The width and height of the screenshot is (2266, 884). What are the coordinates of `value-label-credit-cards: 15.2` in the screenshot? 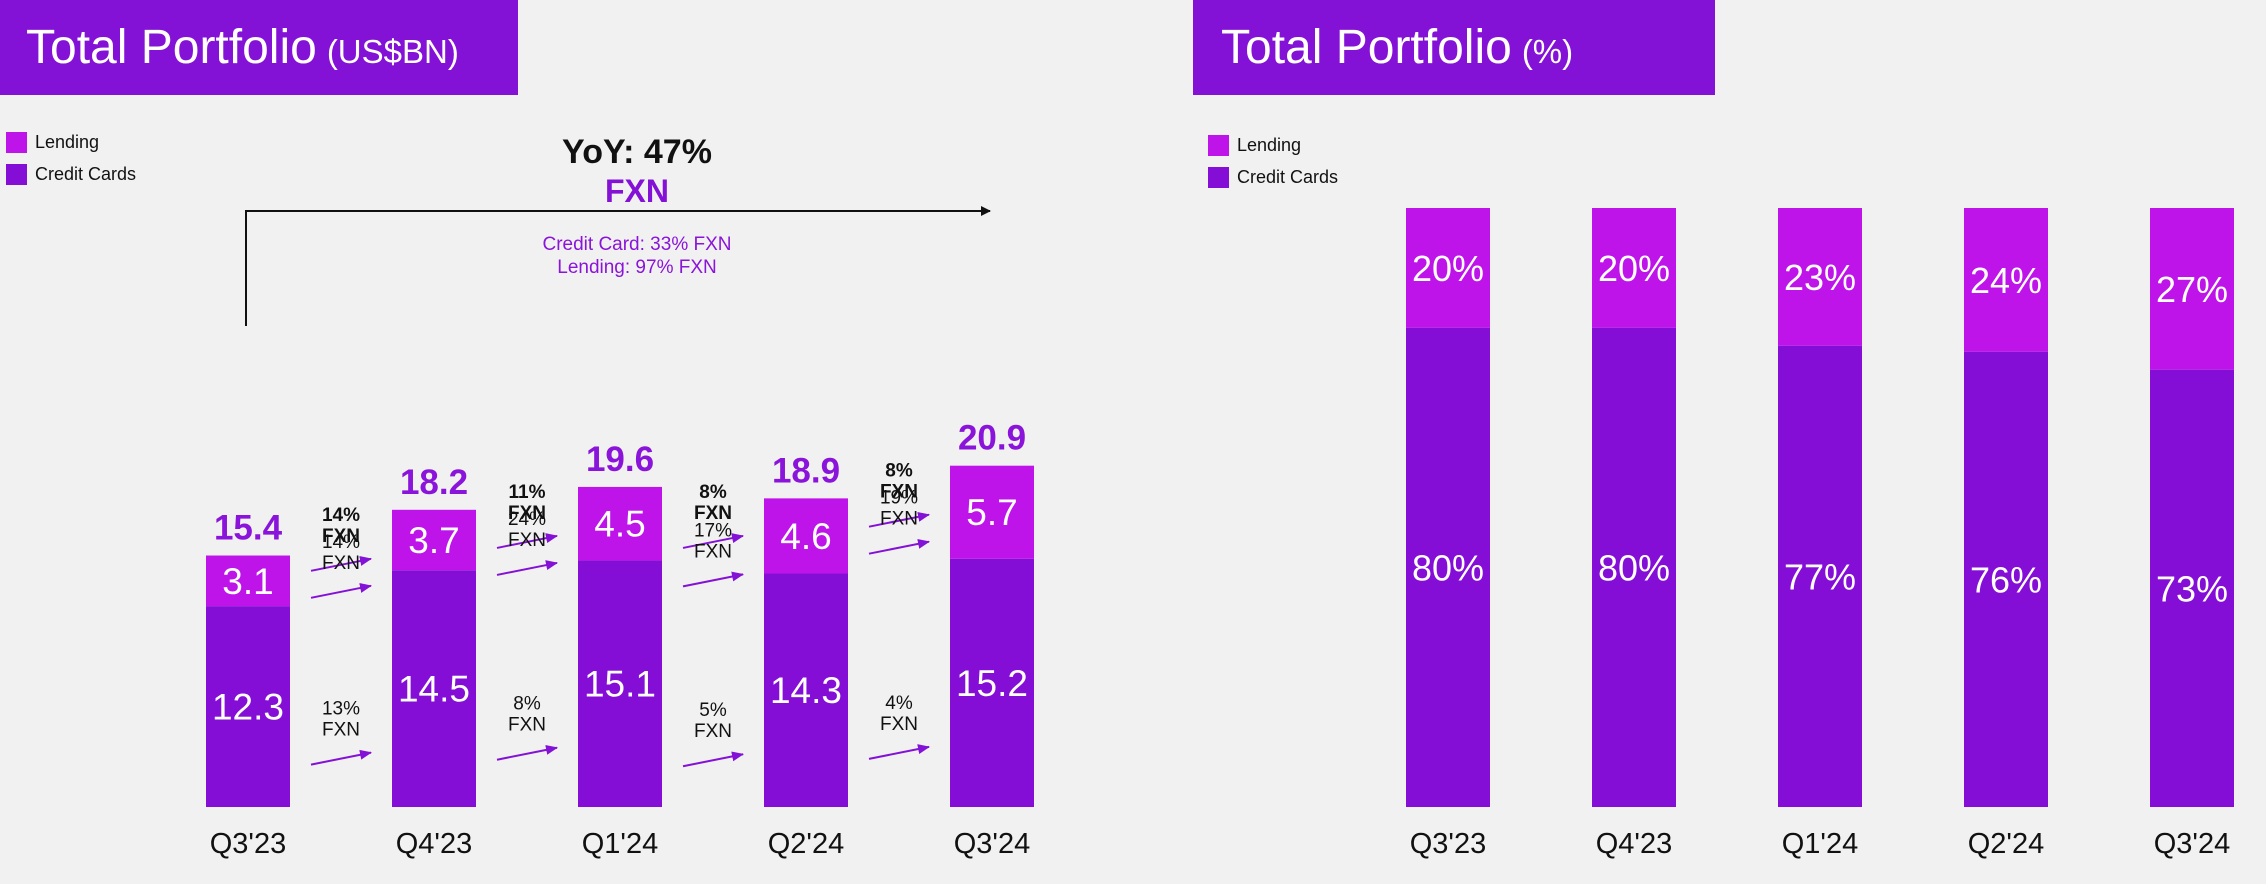 It's located at (992, 683).